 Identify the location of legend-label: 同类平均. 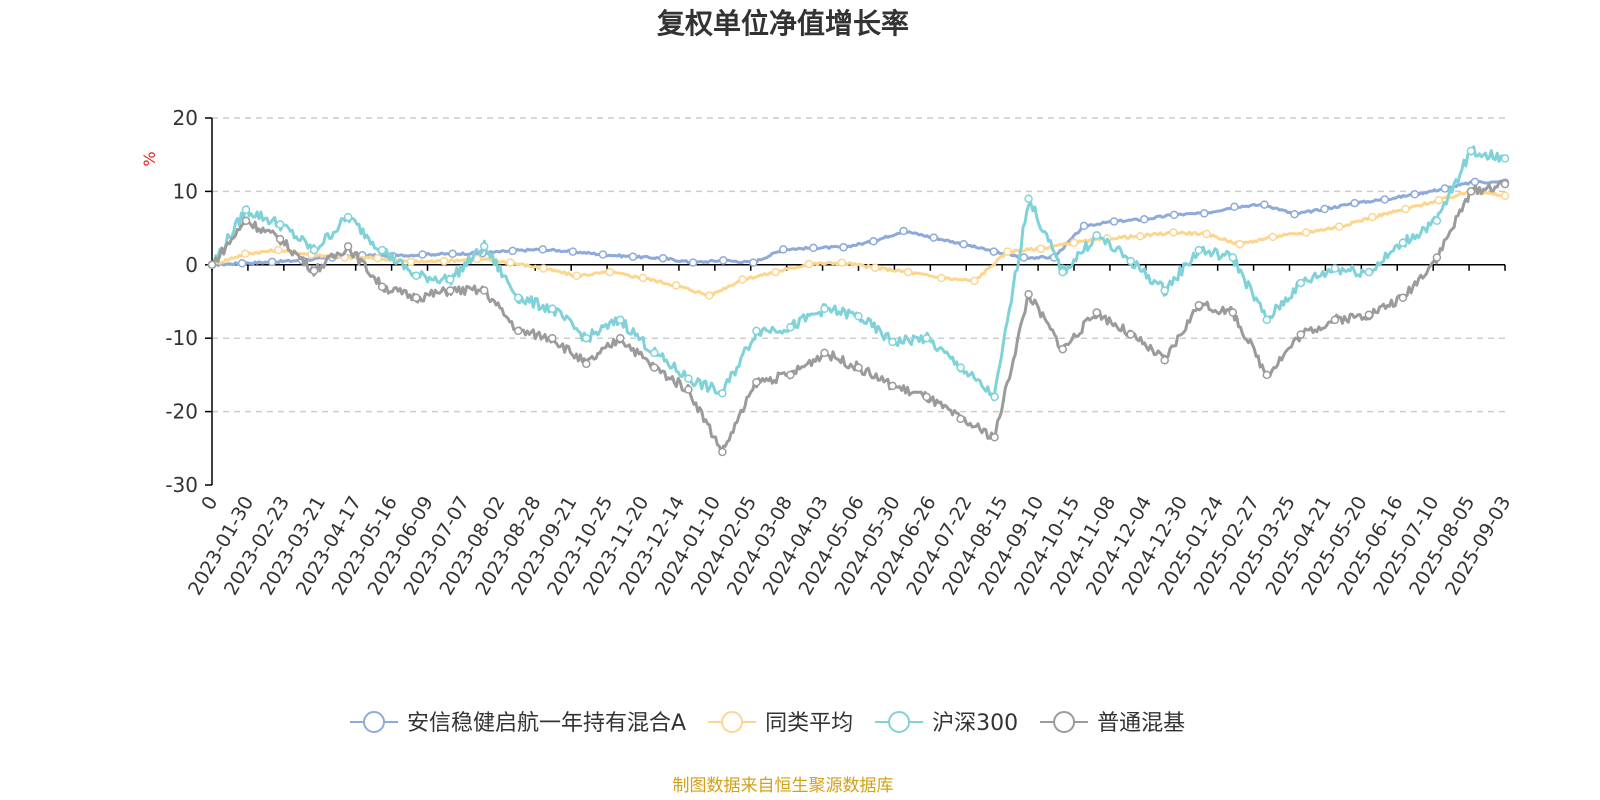
(809, 723).